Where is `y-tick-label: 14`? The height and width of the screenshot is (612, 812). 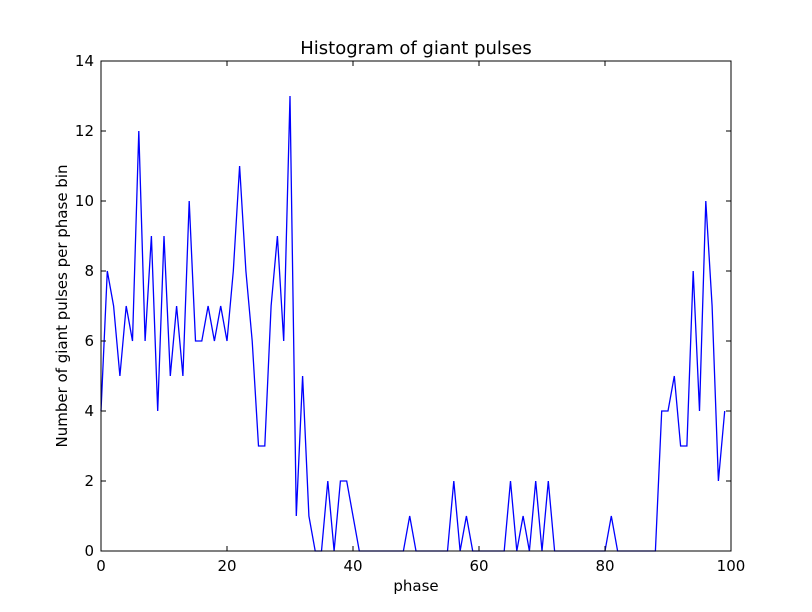
y-tick-label: 14 is located at coordinates (84, 61).